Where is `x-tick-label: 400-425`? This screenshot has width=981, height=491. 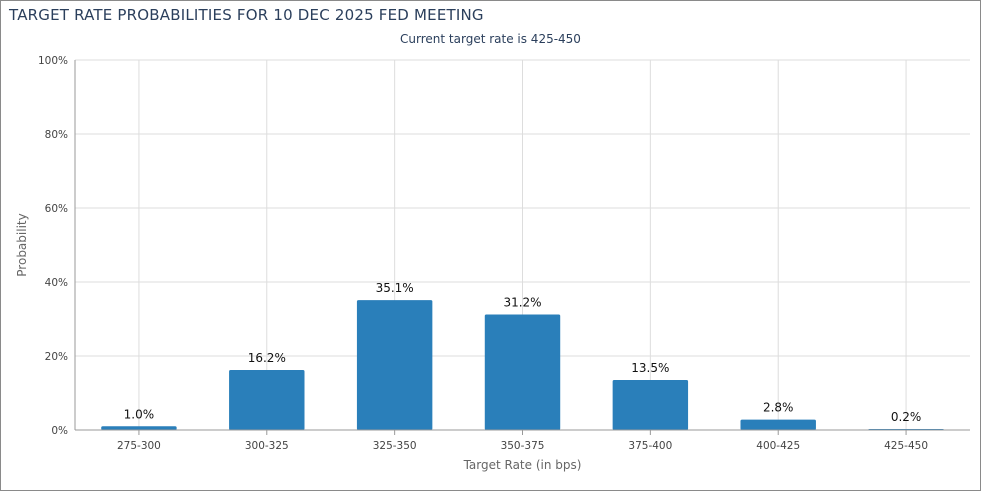 x-tick-label: 400-425 is located at coordinates (778, 446).